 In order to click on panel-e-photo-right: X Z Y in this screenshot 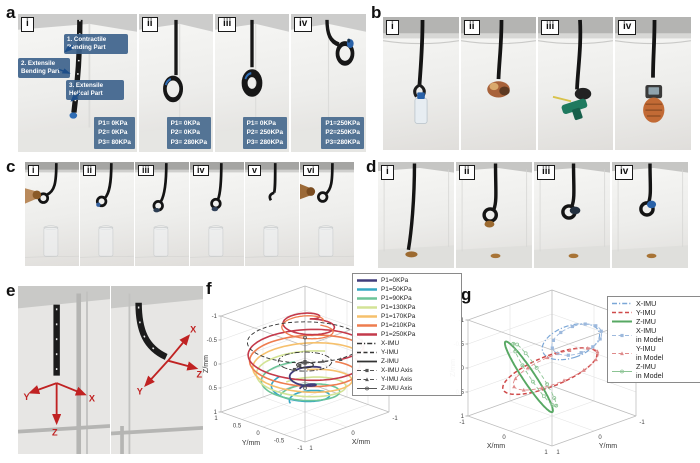, I will do `click(157, 370)`.